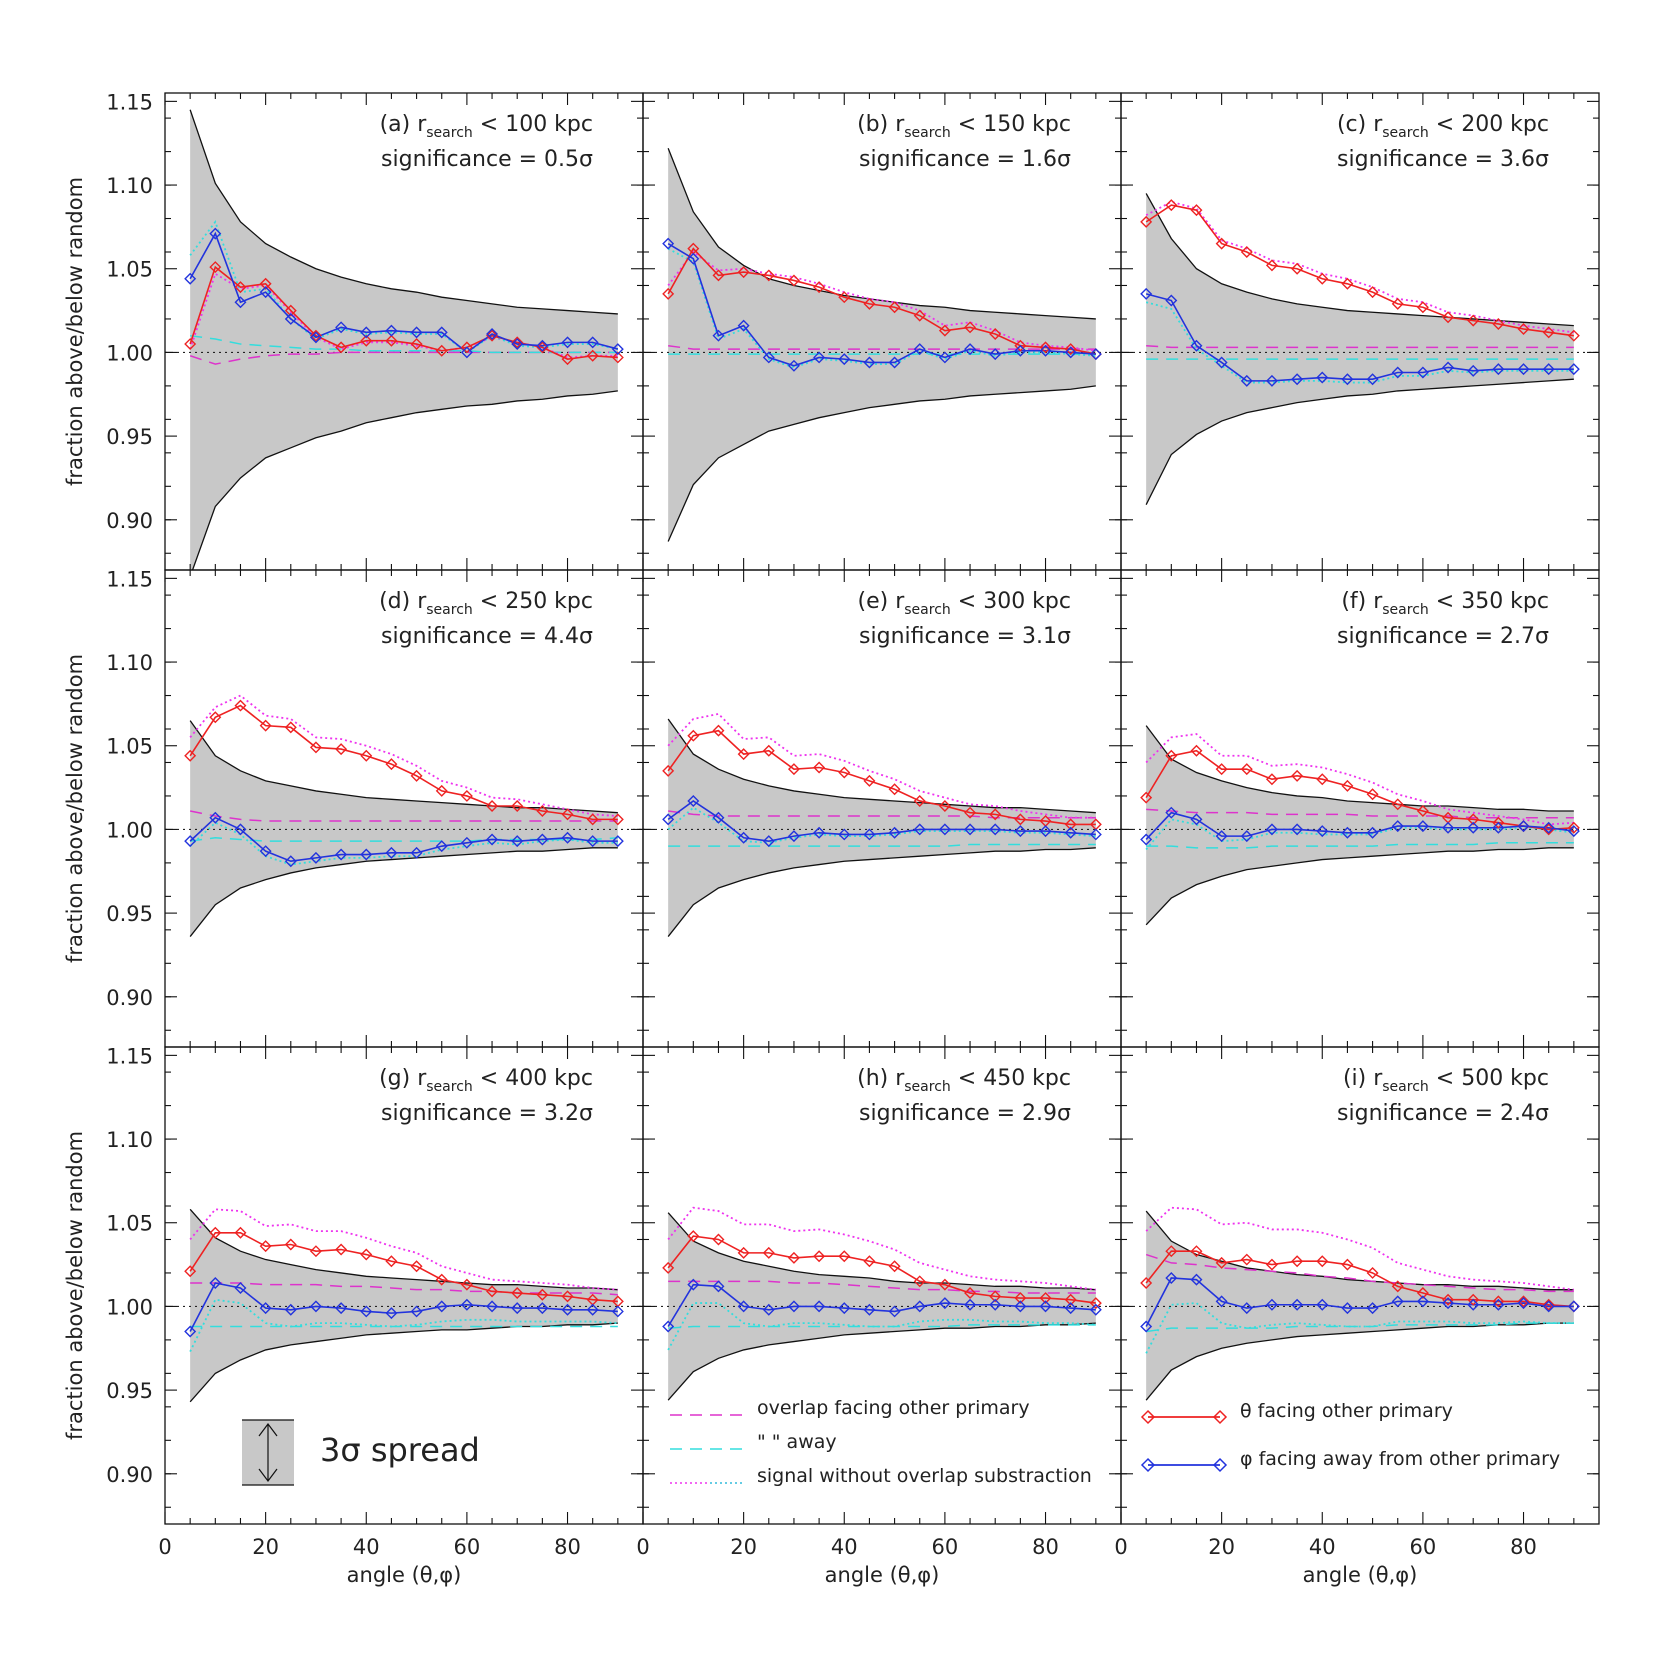 This screenshot has height=1661, width=1661. I want to click on panel-title-prefix: (g) r, so click(403, 1078).